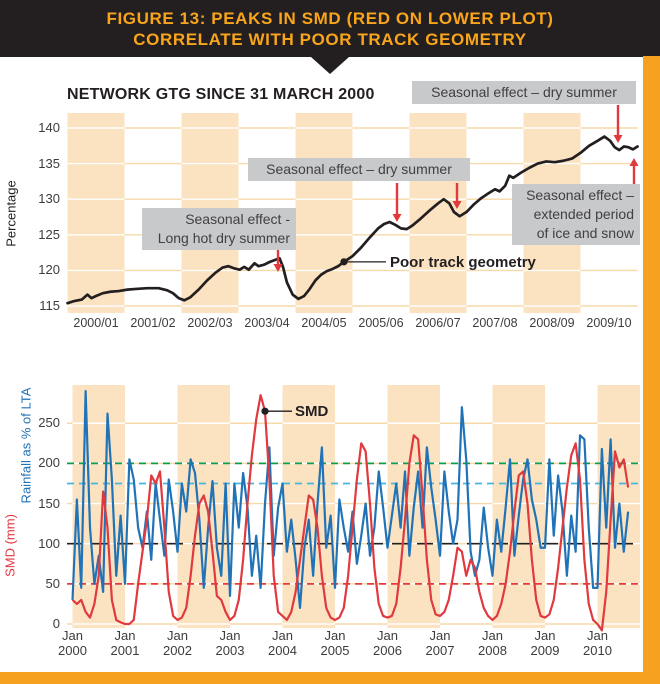 The image size is (660, 684). What do you see at coordinates (597, 643) in the screenshot?
I see `bottom-x-tick-label: Jan 2010` at bounding box center [597, 643].